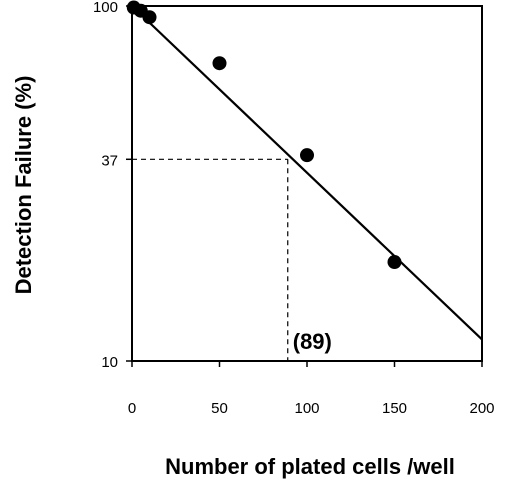  What do you see at coordinates (394, 408) in the screenshot?
I see `x-tick-label: 150` at bounding box center [394, 408].